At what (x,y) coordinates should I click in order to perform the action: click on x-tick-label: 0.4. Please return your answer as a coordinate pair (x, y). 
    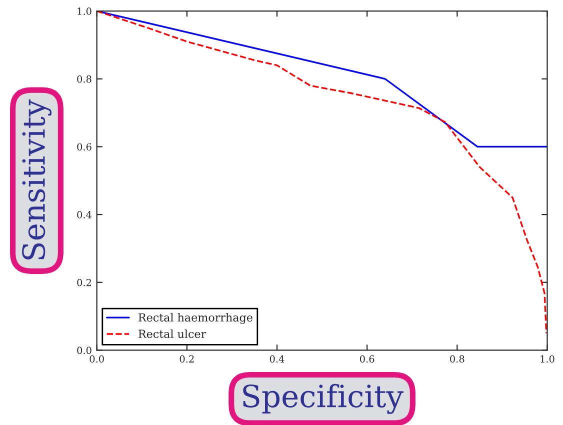
    Looking at the image, I should click on (277, 359).